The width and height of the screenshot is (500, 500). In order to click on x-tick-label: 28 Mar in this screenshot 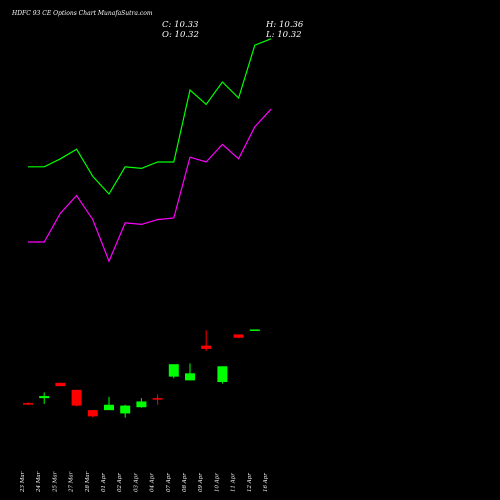, I will do `click(88, 482)`.